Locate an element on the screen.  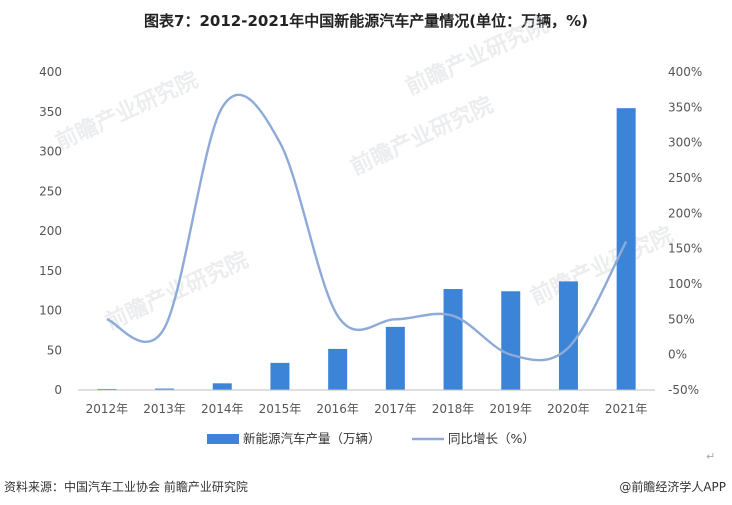
x-tick-label: 2014年 is located at coordinates (222, 409).